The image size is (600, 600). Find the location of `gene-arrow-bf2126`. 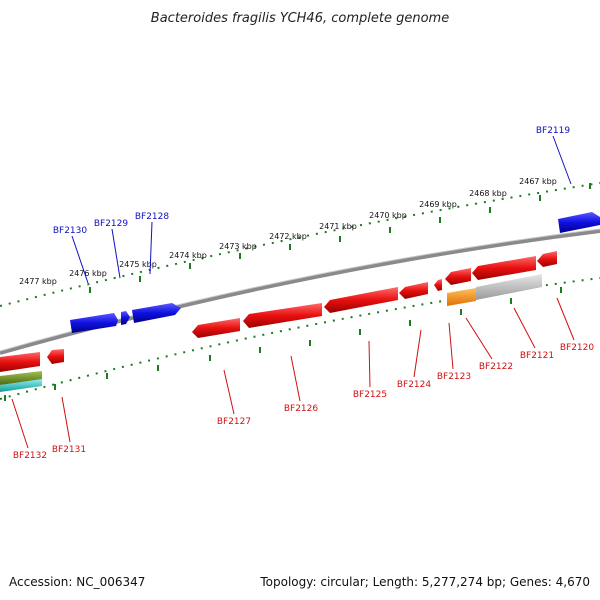

gene-arrow-bf2126 is located at coordinates (282, 315).